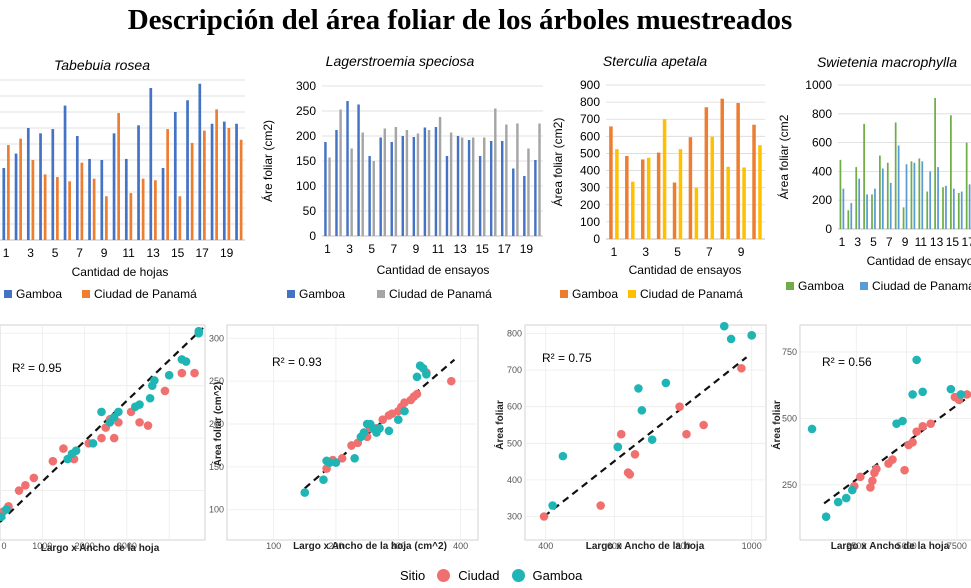 Image resolution: width=971 pixels, height=588 pixels. I want to click on y-tick-label: 300, so click(306, 86).